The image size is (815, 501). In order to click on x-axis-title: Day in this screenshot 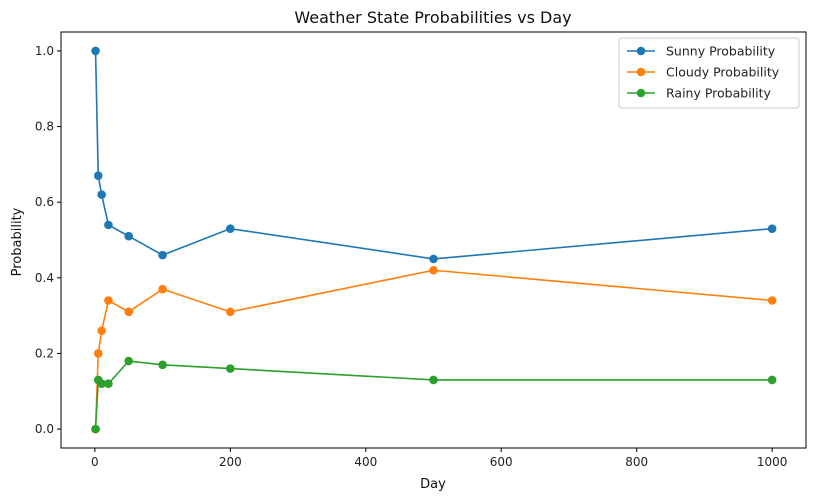, I will do `click(433, 484)`.